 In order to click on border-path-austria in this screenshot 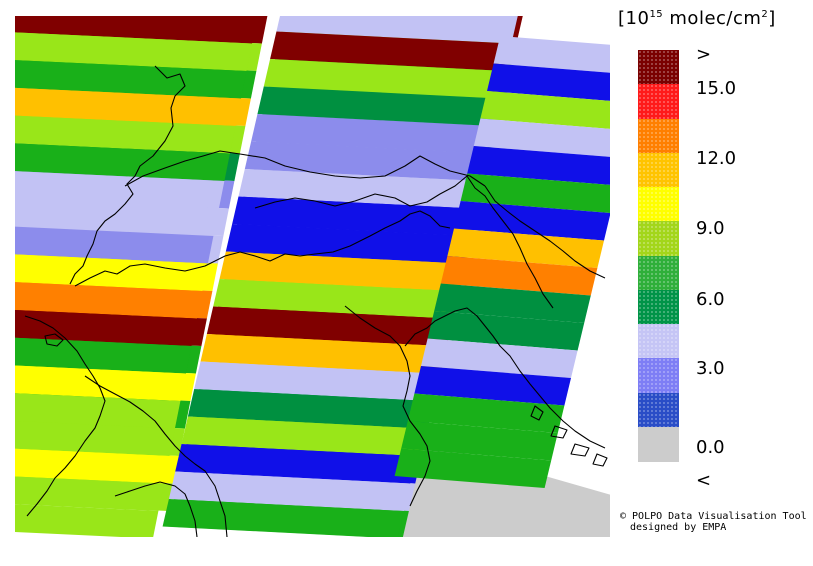, I will do `click(361, 192)`.